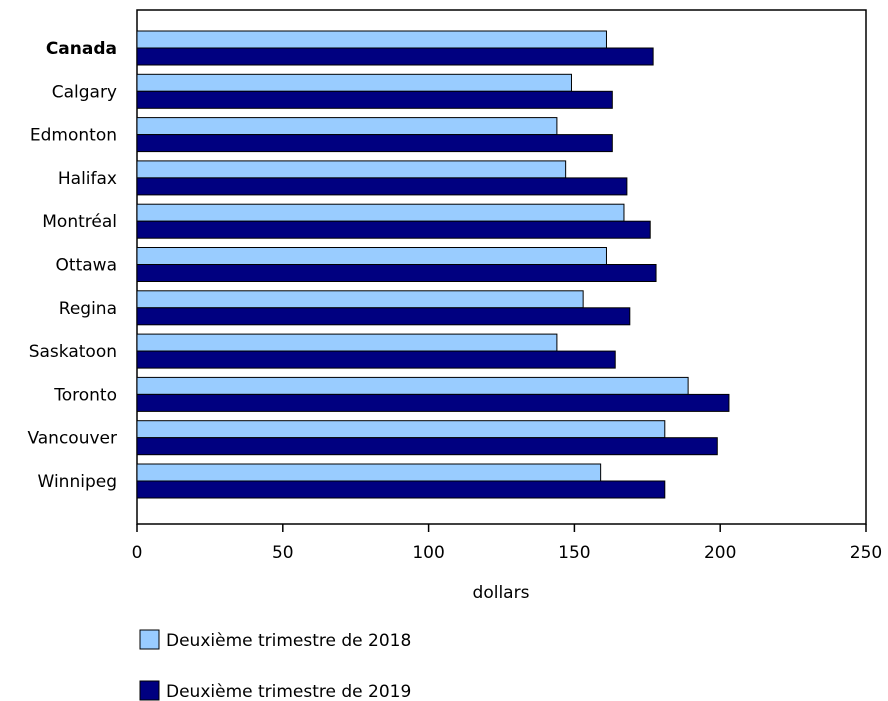  I want to click on category-label-montreal: Montréal, so click(79, 222).